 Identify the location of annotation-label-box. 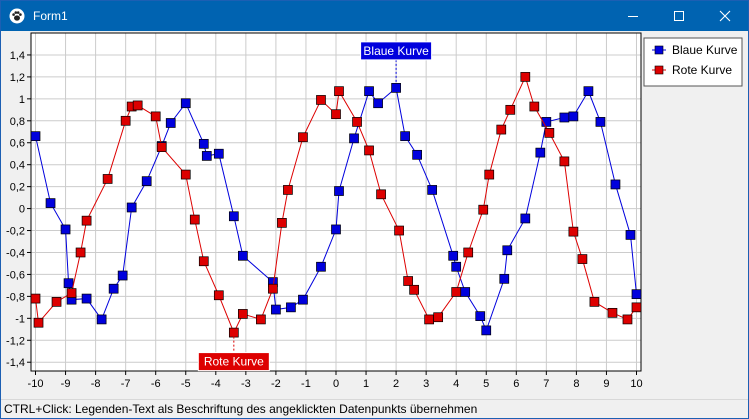
(396, 51).